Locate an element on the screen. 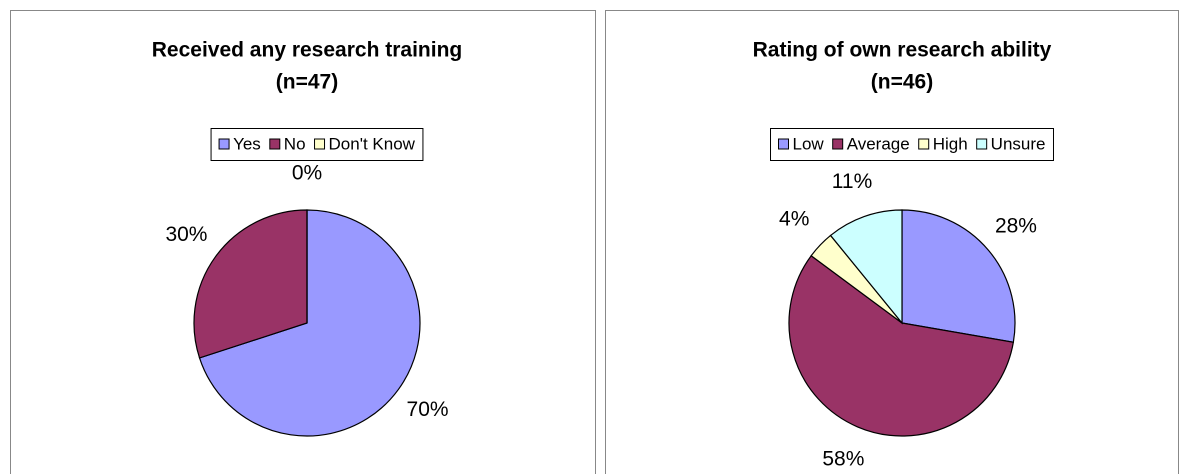  data-label: 70% is located at coordinates (428, 409).